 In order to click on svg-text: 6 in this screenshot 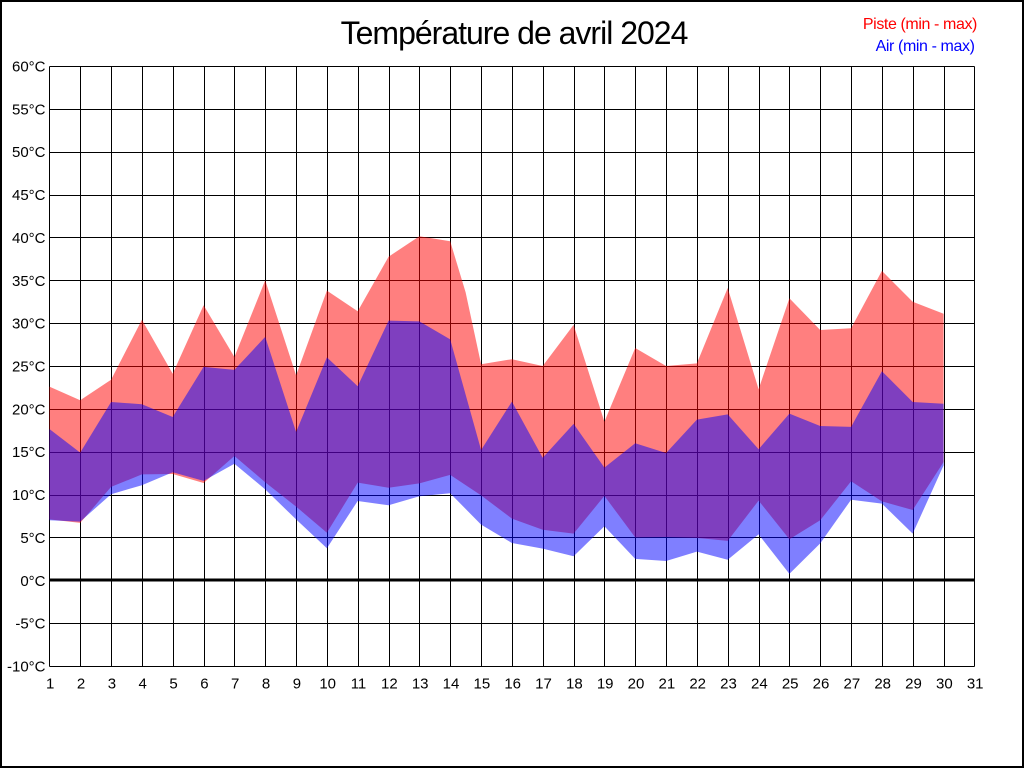, I will do `click(204, 684)`.